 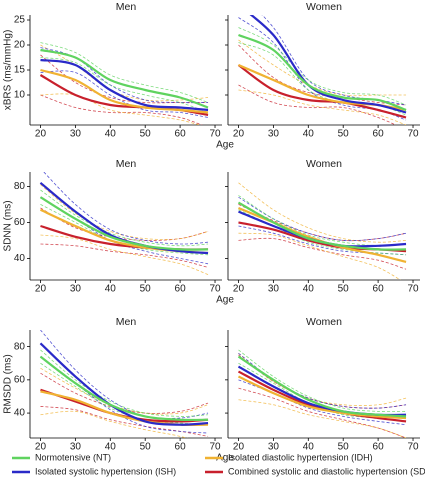 I want to click on y-tick-label: 80, so click(x=20, y=346).